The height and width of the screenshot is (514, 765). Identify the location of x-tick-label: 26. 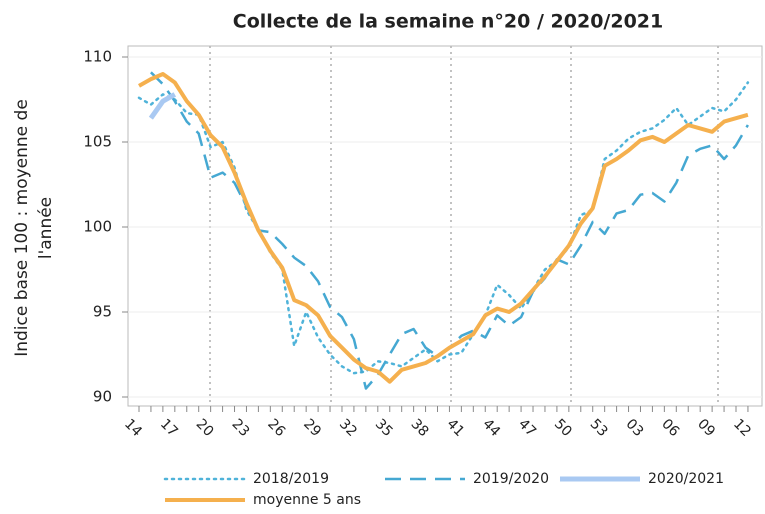
(276, 428).